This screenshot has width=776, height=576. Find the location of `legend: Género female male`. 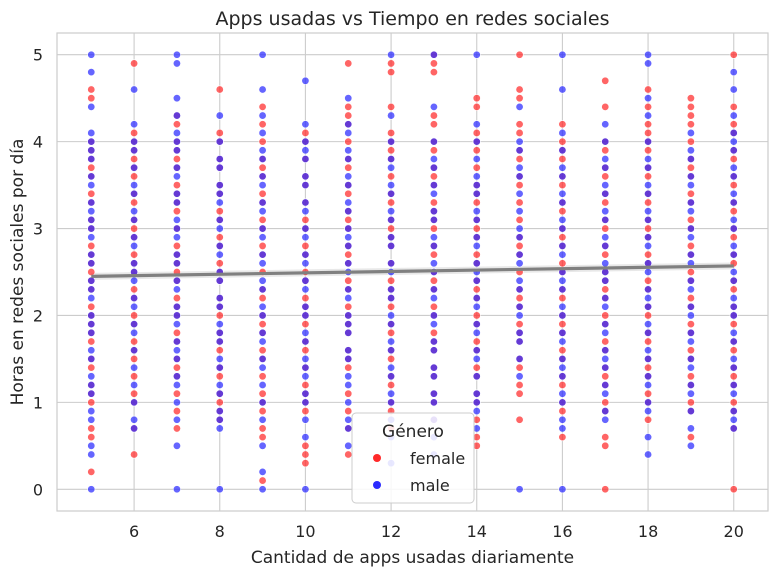

legend: Género female male is located at coordinates (413, 458).